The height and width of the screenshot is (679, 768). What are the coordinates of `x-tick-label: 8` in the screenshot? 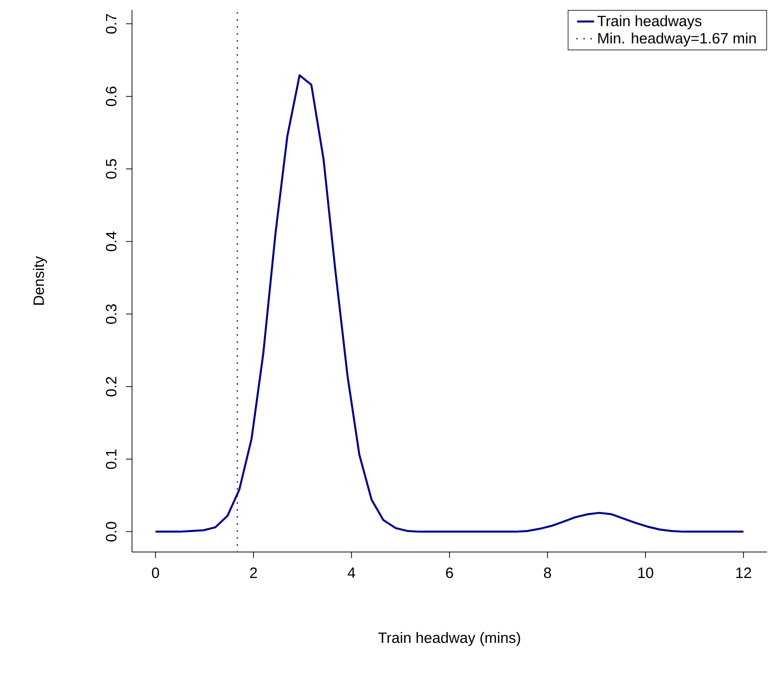 It's located at (547, 573).